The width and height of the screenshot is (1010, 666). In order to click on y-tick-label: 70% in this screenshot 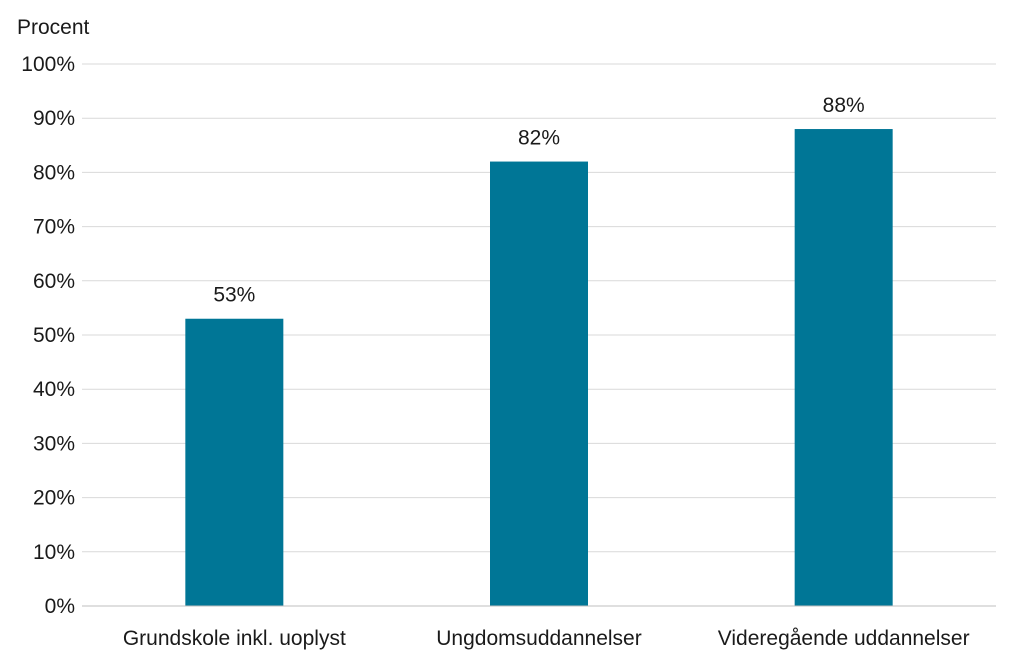, I will do `click(54, 227)`.